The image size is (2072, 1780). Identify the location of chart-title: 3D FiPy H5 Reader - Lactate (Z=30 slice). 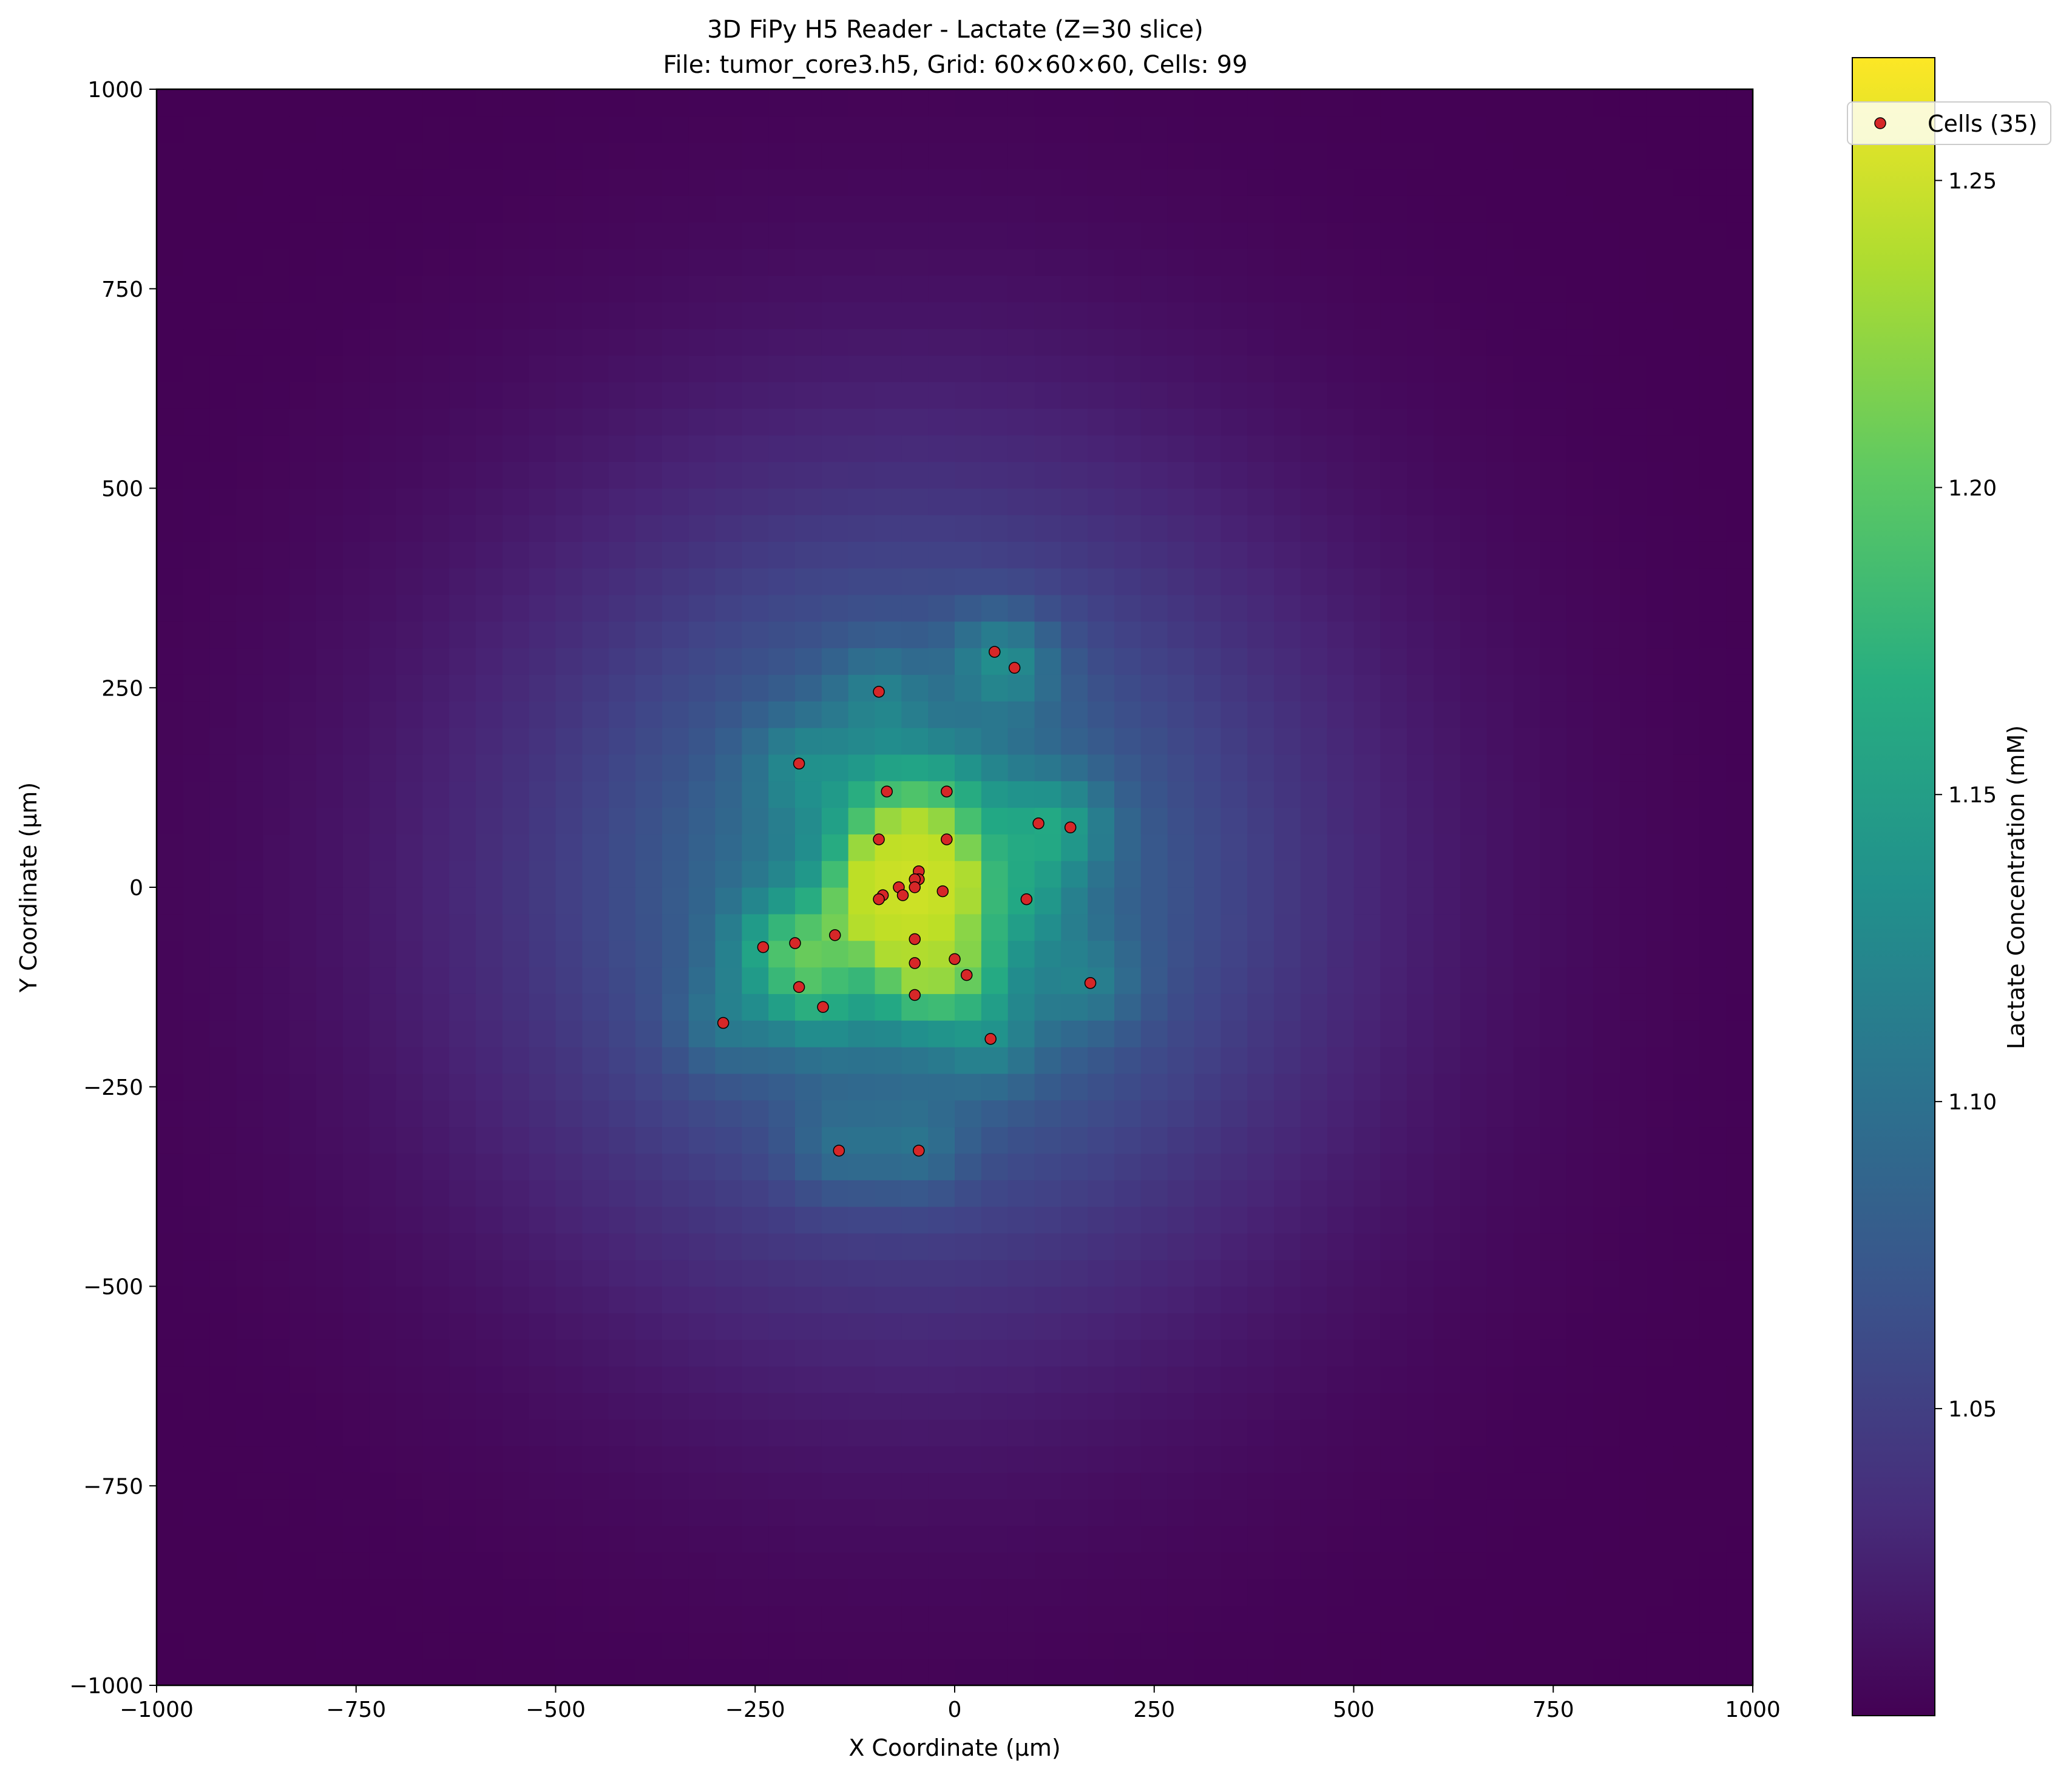
(955, 30).